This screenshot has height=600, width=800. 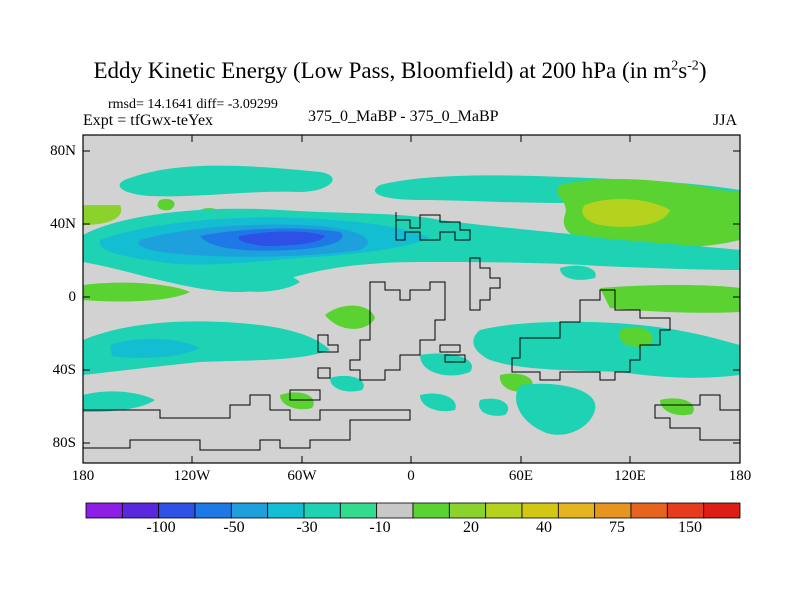 What do you see at coordinates (690, 527) in the screenshot?
I see `colorbar-label: 150` at bounding box center [690, 527].